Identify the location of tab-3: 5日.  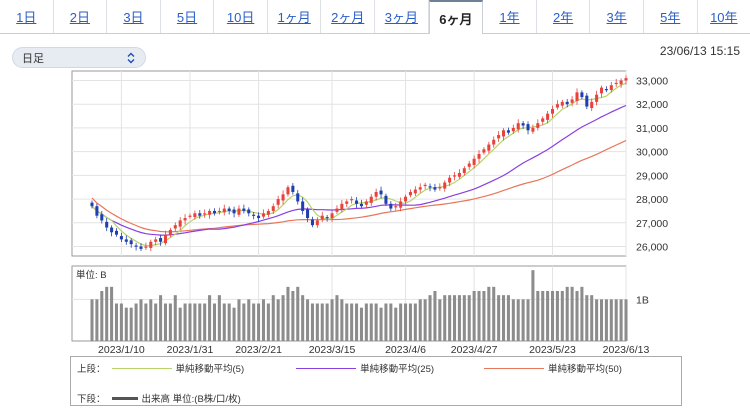
(188, 16).